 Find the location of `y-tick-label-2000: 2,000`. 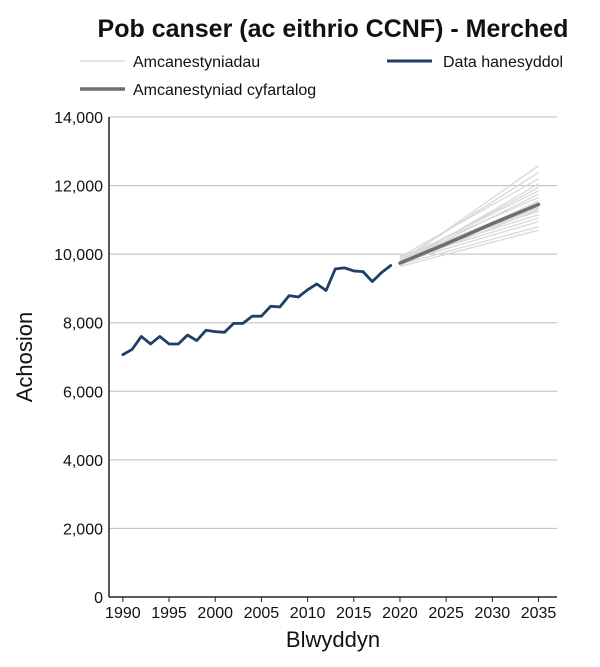

y-tick-label-2000: 2,000 is located at coordinates (83, 529).